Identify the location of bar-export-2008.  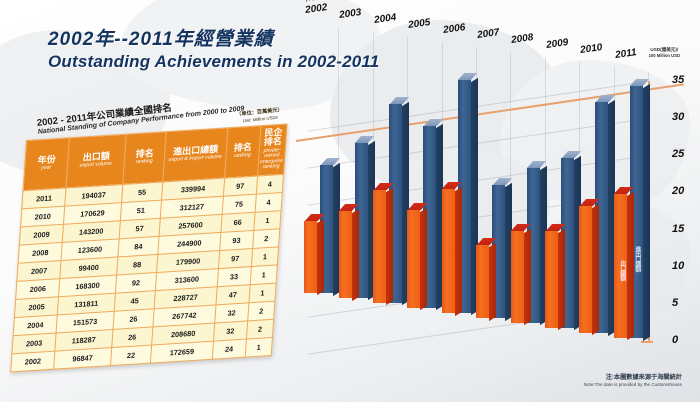
(520, 275).